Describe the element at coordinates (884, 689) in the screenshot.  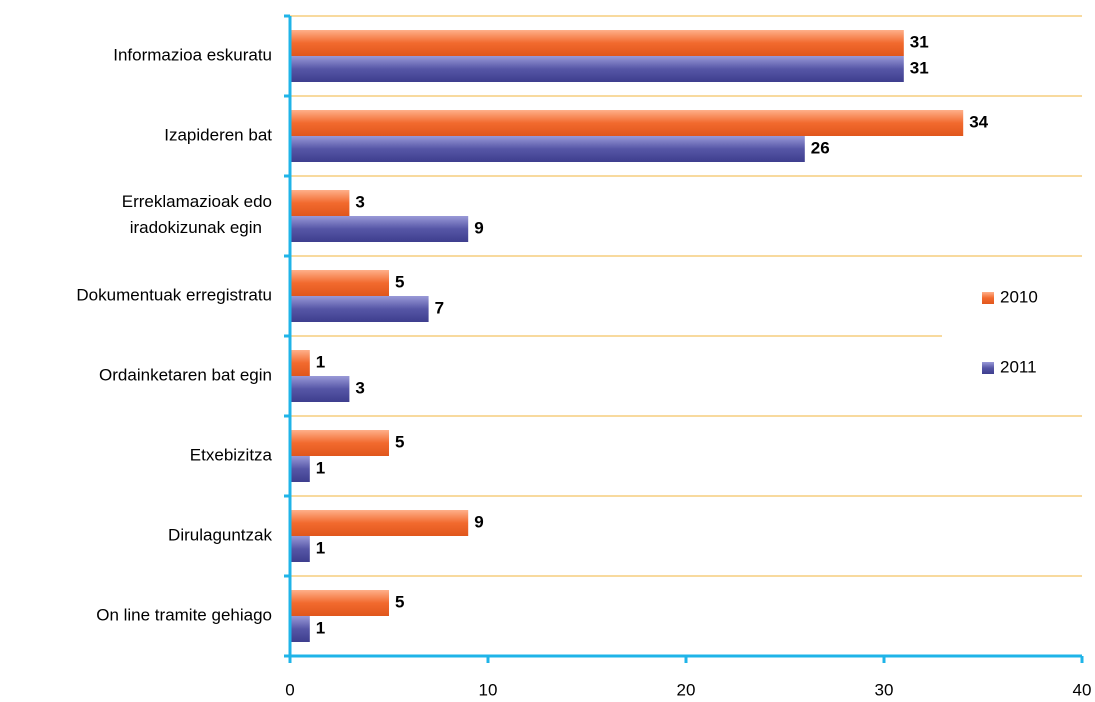
I see `x-tick-label: 30` at that location.